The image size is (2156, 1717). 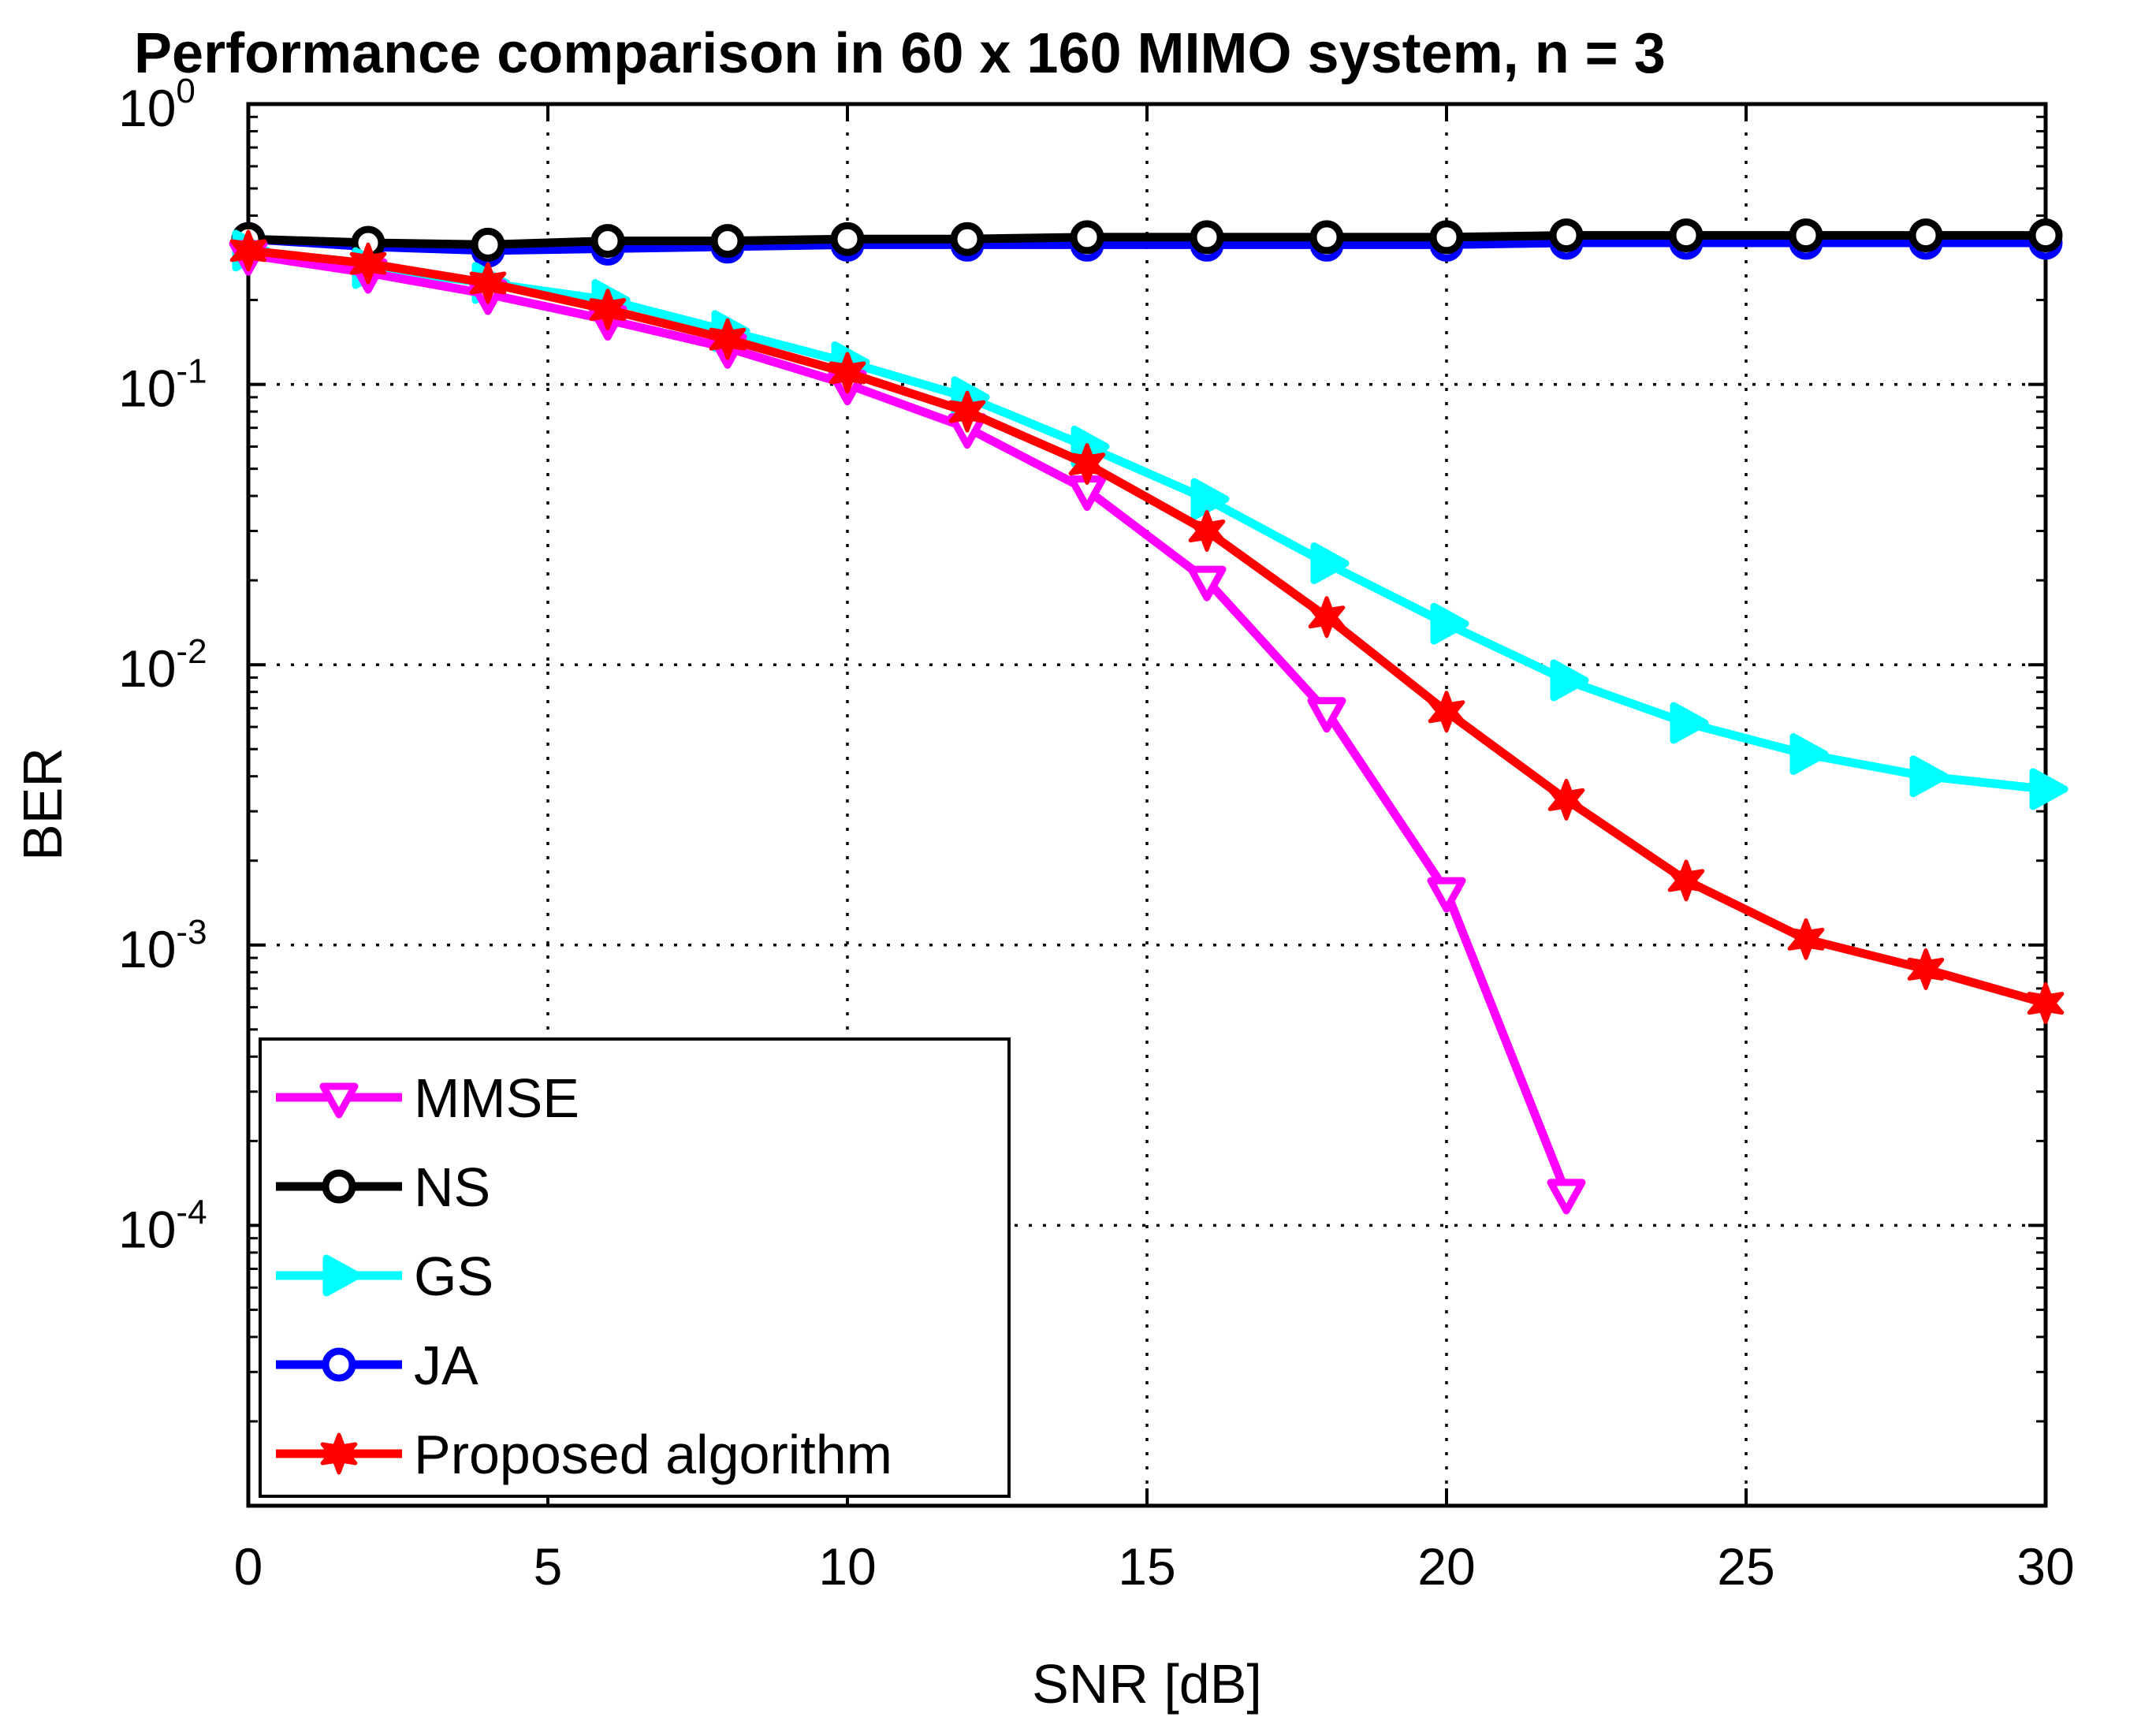 I want to click on legend-box, so click(x=635, y=1267).